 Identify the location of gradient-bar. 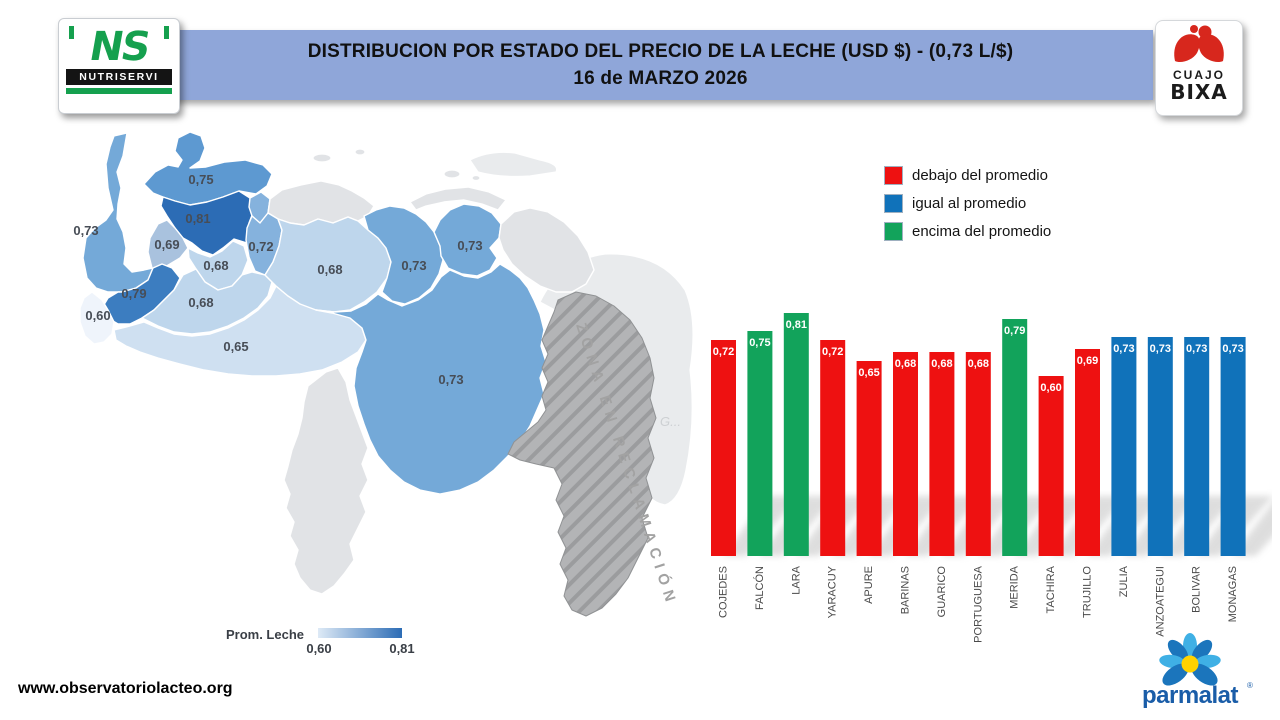
(360, 633).